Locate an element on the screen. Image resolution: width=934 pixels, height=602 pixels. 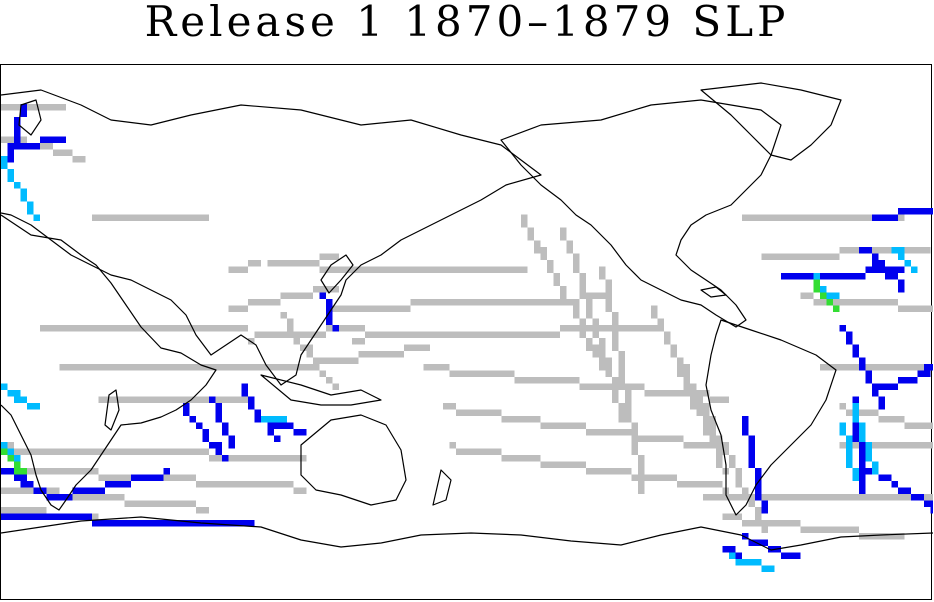
coastline-australia is located at coordinates (353, 460).